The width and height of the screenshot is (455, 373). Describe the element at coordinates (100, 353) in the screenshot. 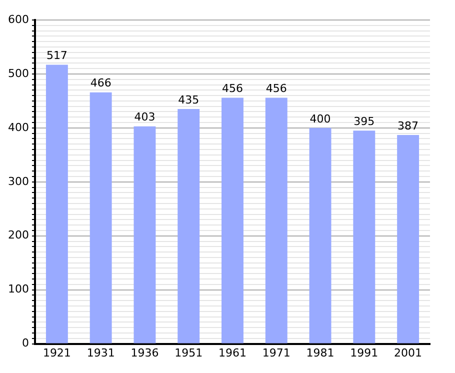

I see `x-tick-label: 1931` at that location.